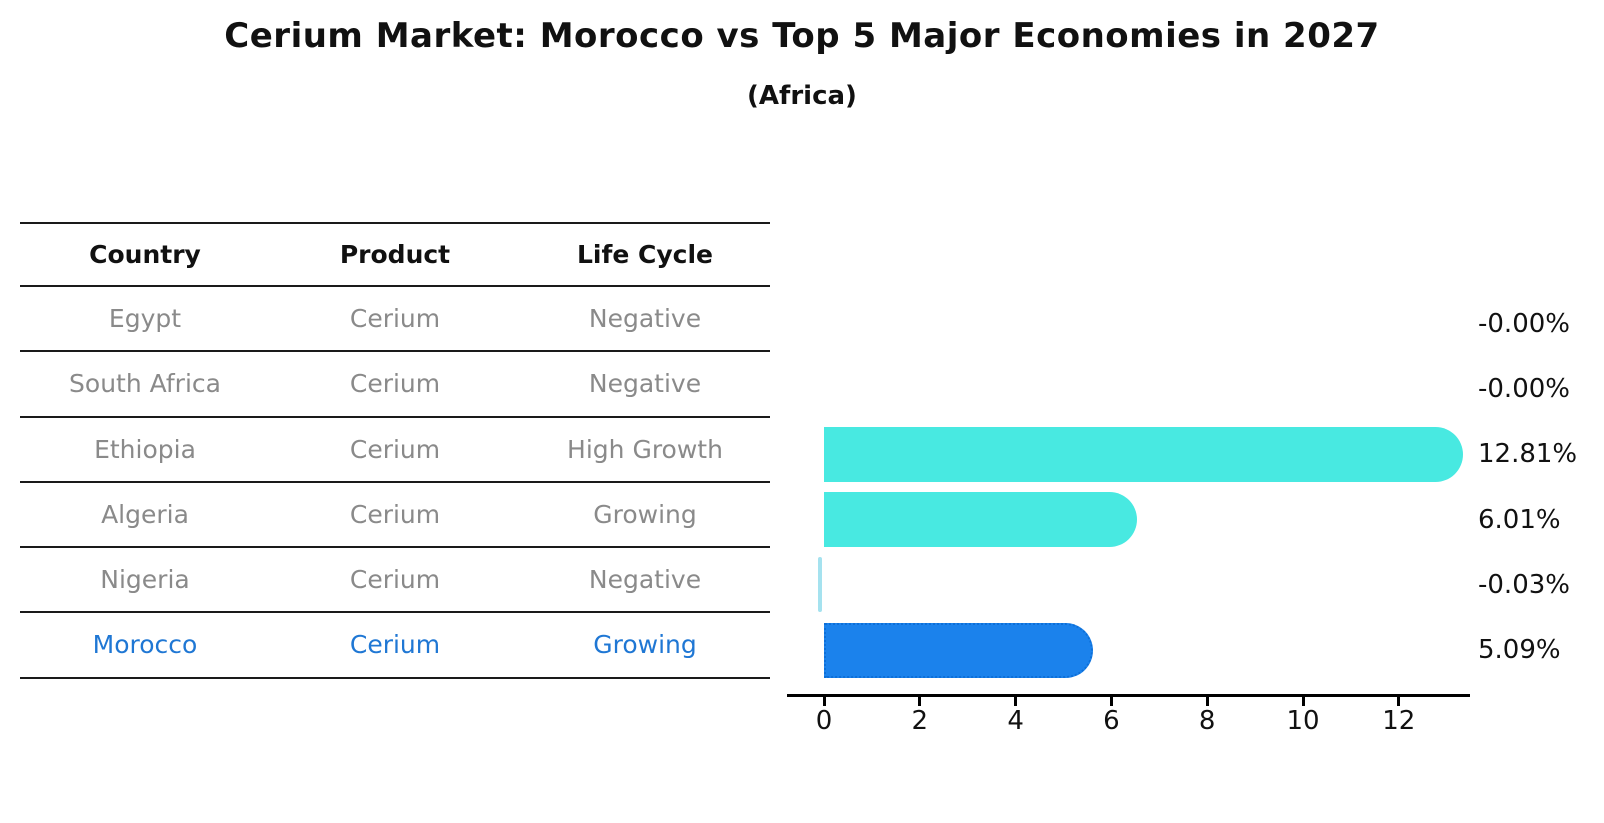 The width and height of the screenshot is (1604, 823). I want to click on table-row: Egypt Cerium Negative, so click(395, 320).